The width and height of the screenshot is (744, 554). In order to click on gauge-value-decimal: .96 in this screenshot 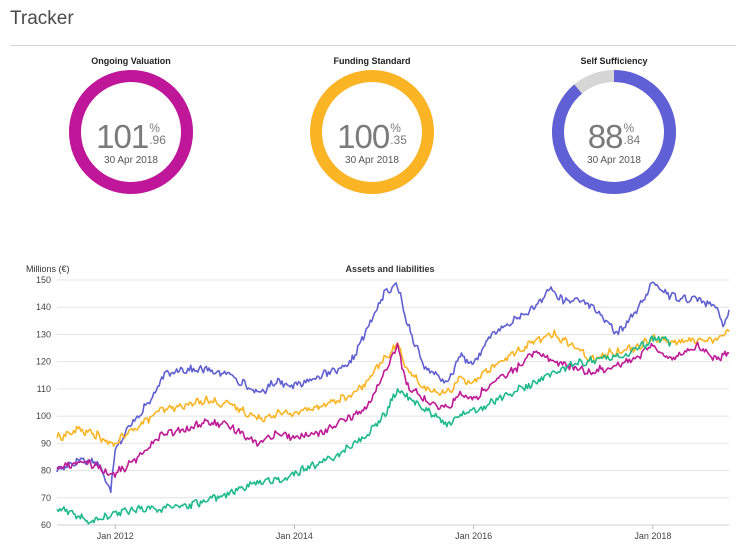, I will do `click(157, 140)`.